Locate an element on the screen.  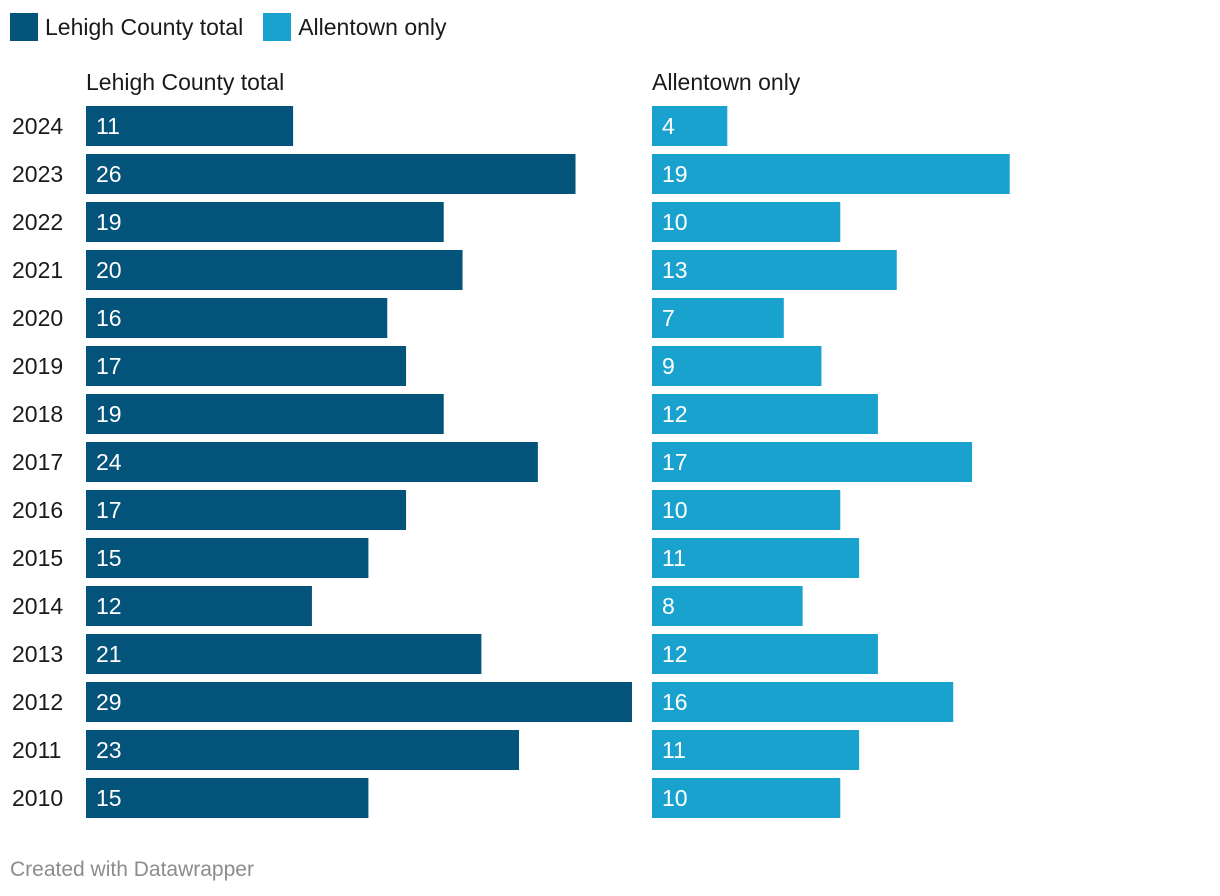
bar-lehigh-2015 is located at coordinates (227, 558).